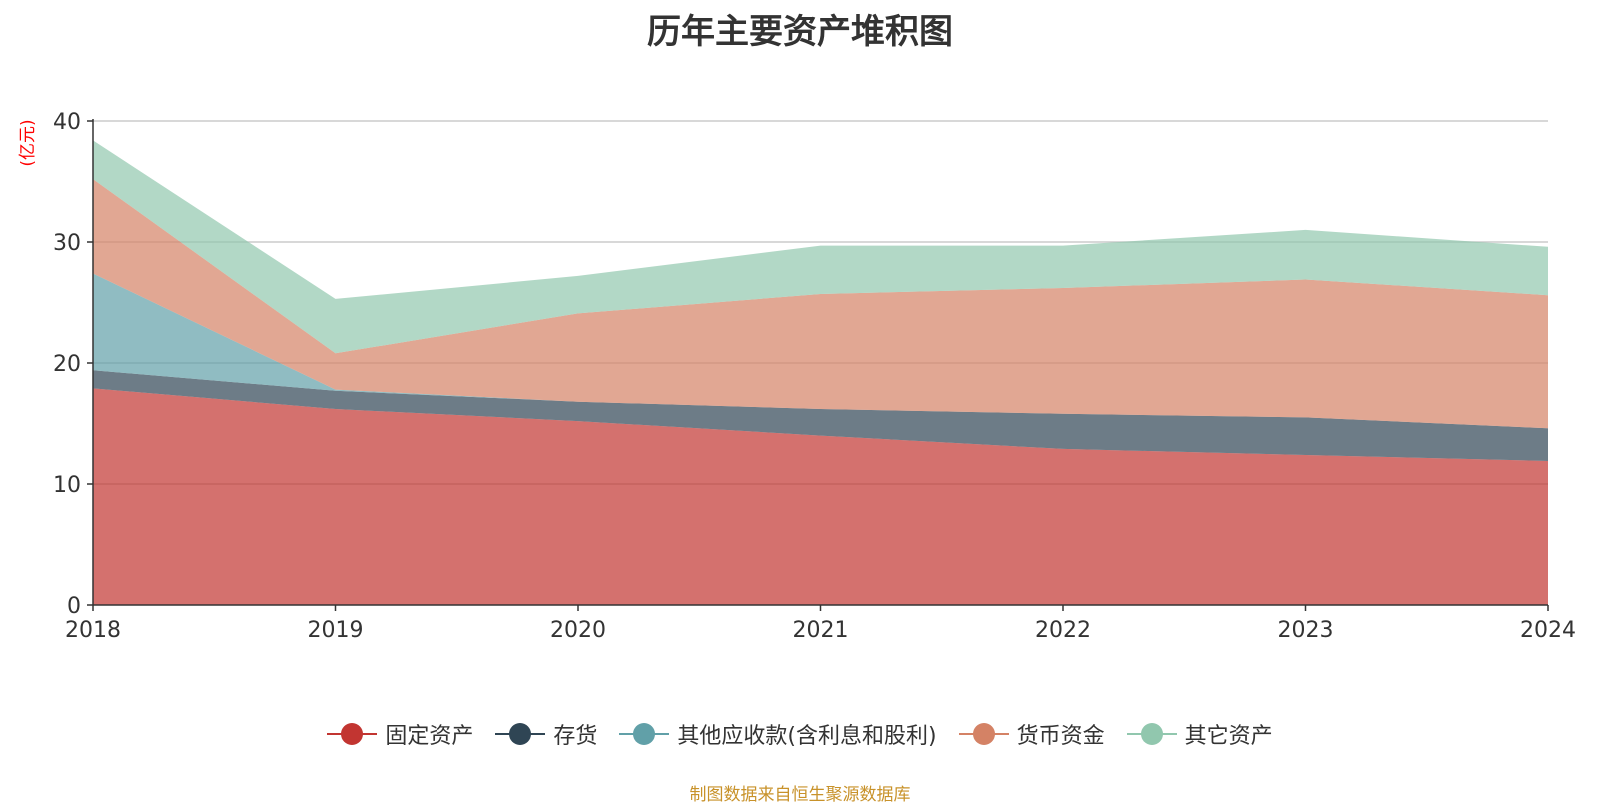 The image size is (1600, 805). What do you see at coordinates (67, 485) in the screenshot?
I see `y-tick-label-10: 10` at bounding box center [67, 485].